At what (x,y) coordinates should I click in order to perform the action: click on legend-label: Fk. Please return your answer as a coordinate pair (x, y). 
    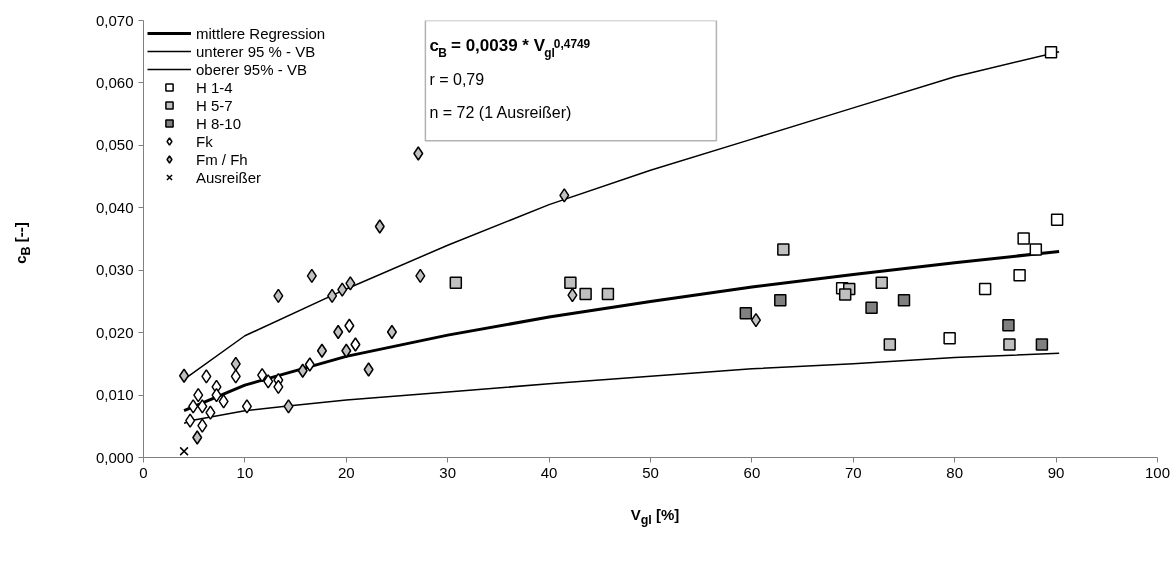
    Looking at the image, I should click on (205, 141).